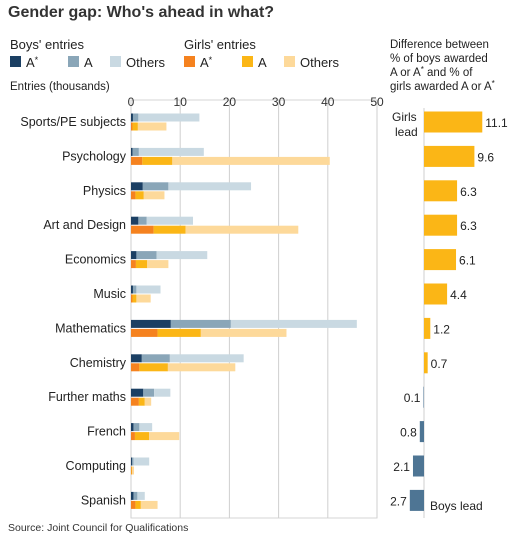 This screenshot has height=542, width=514. I want to click on chart-title: Gender gap: Who's ahead in what?, so click(141, 12).